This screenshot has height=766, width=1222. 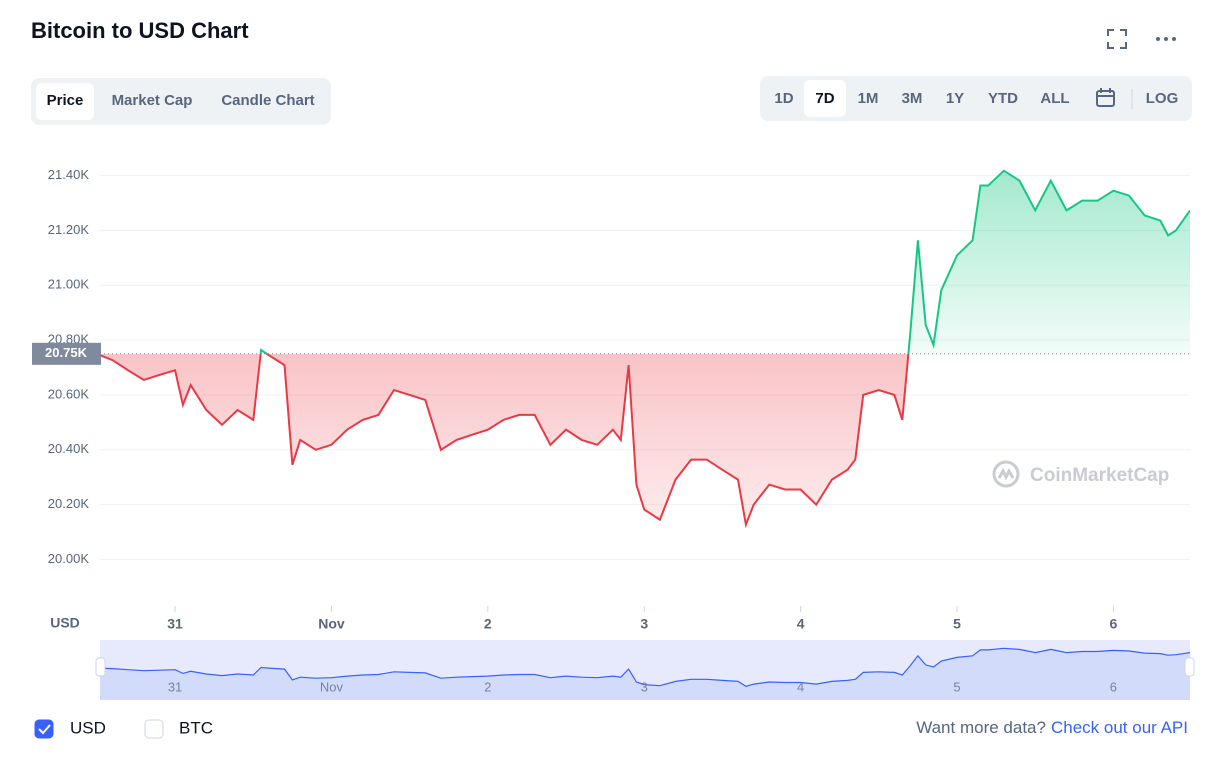 I want to click on range-button: 1M, so click(x=868, y=98).